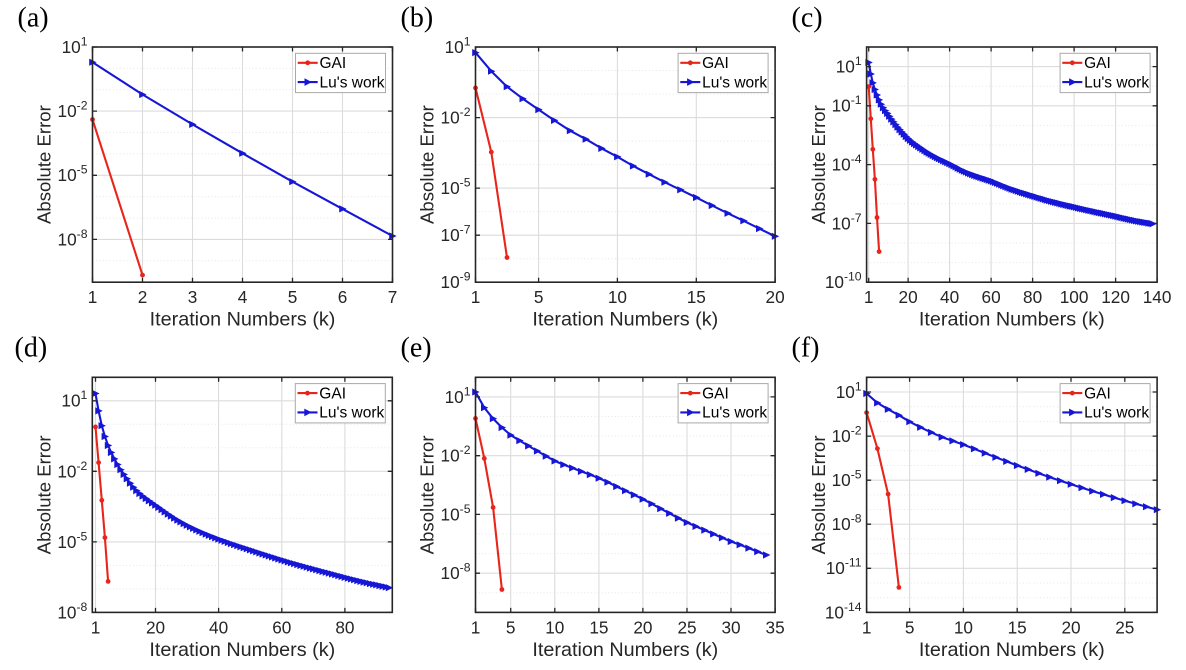 This screenshot has width=1186, height=670. What do you see at coordinates (807, 17) in the screenshot?
I see `svg-text: (c)` at bounding box center [807, 17].